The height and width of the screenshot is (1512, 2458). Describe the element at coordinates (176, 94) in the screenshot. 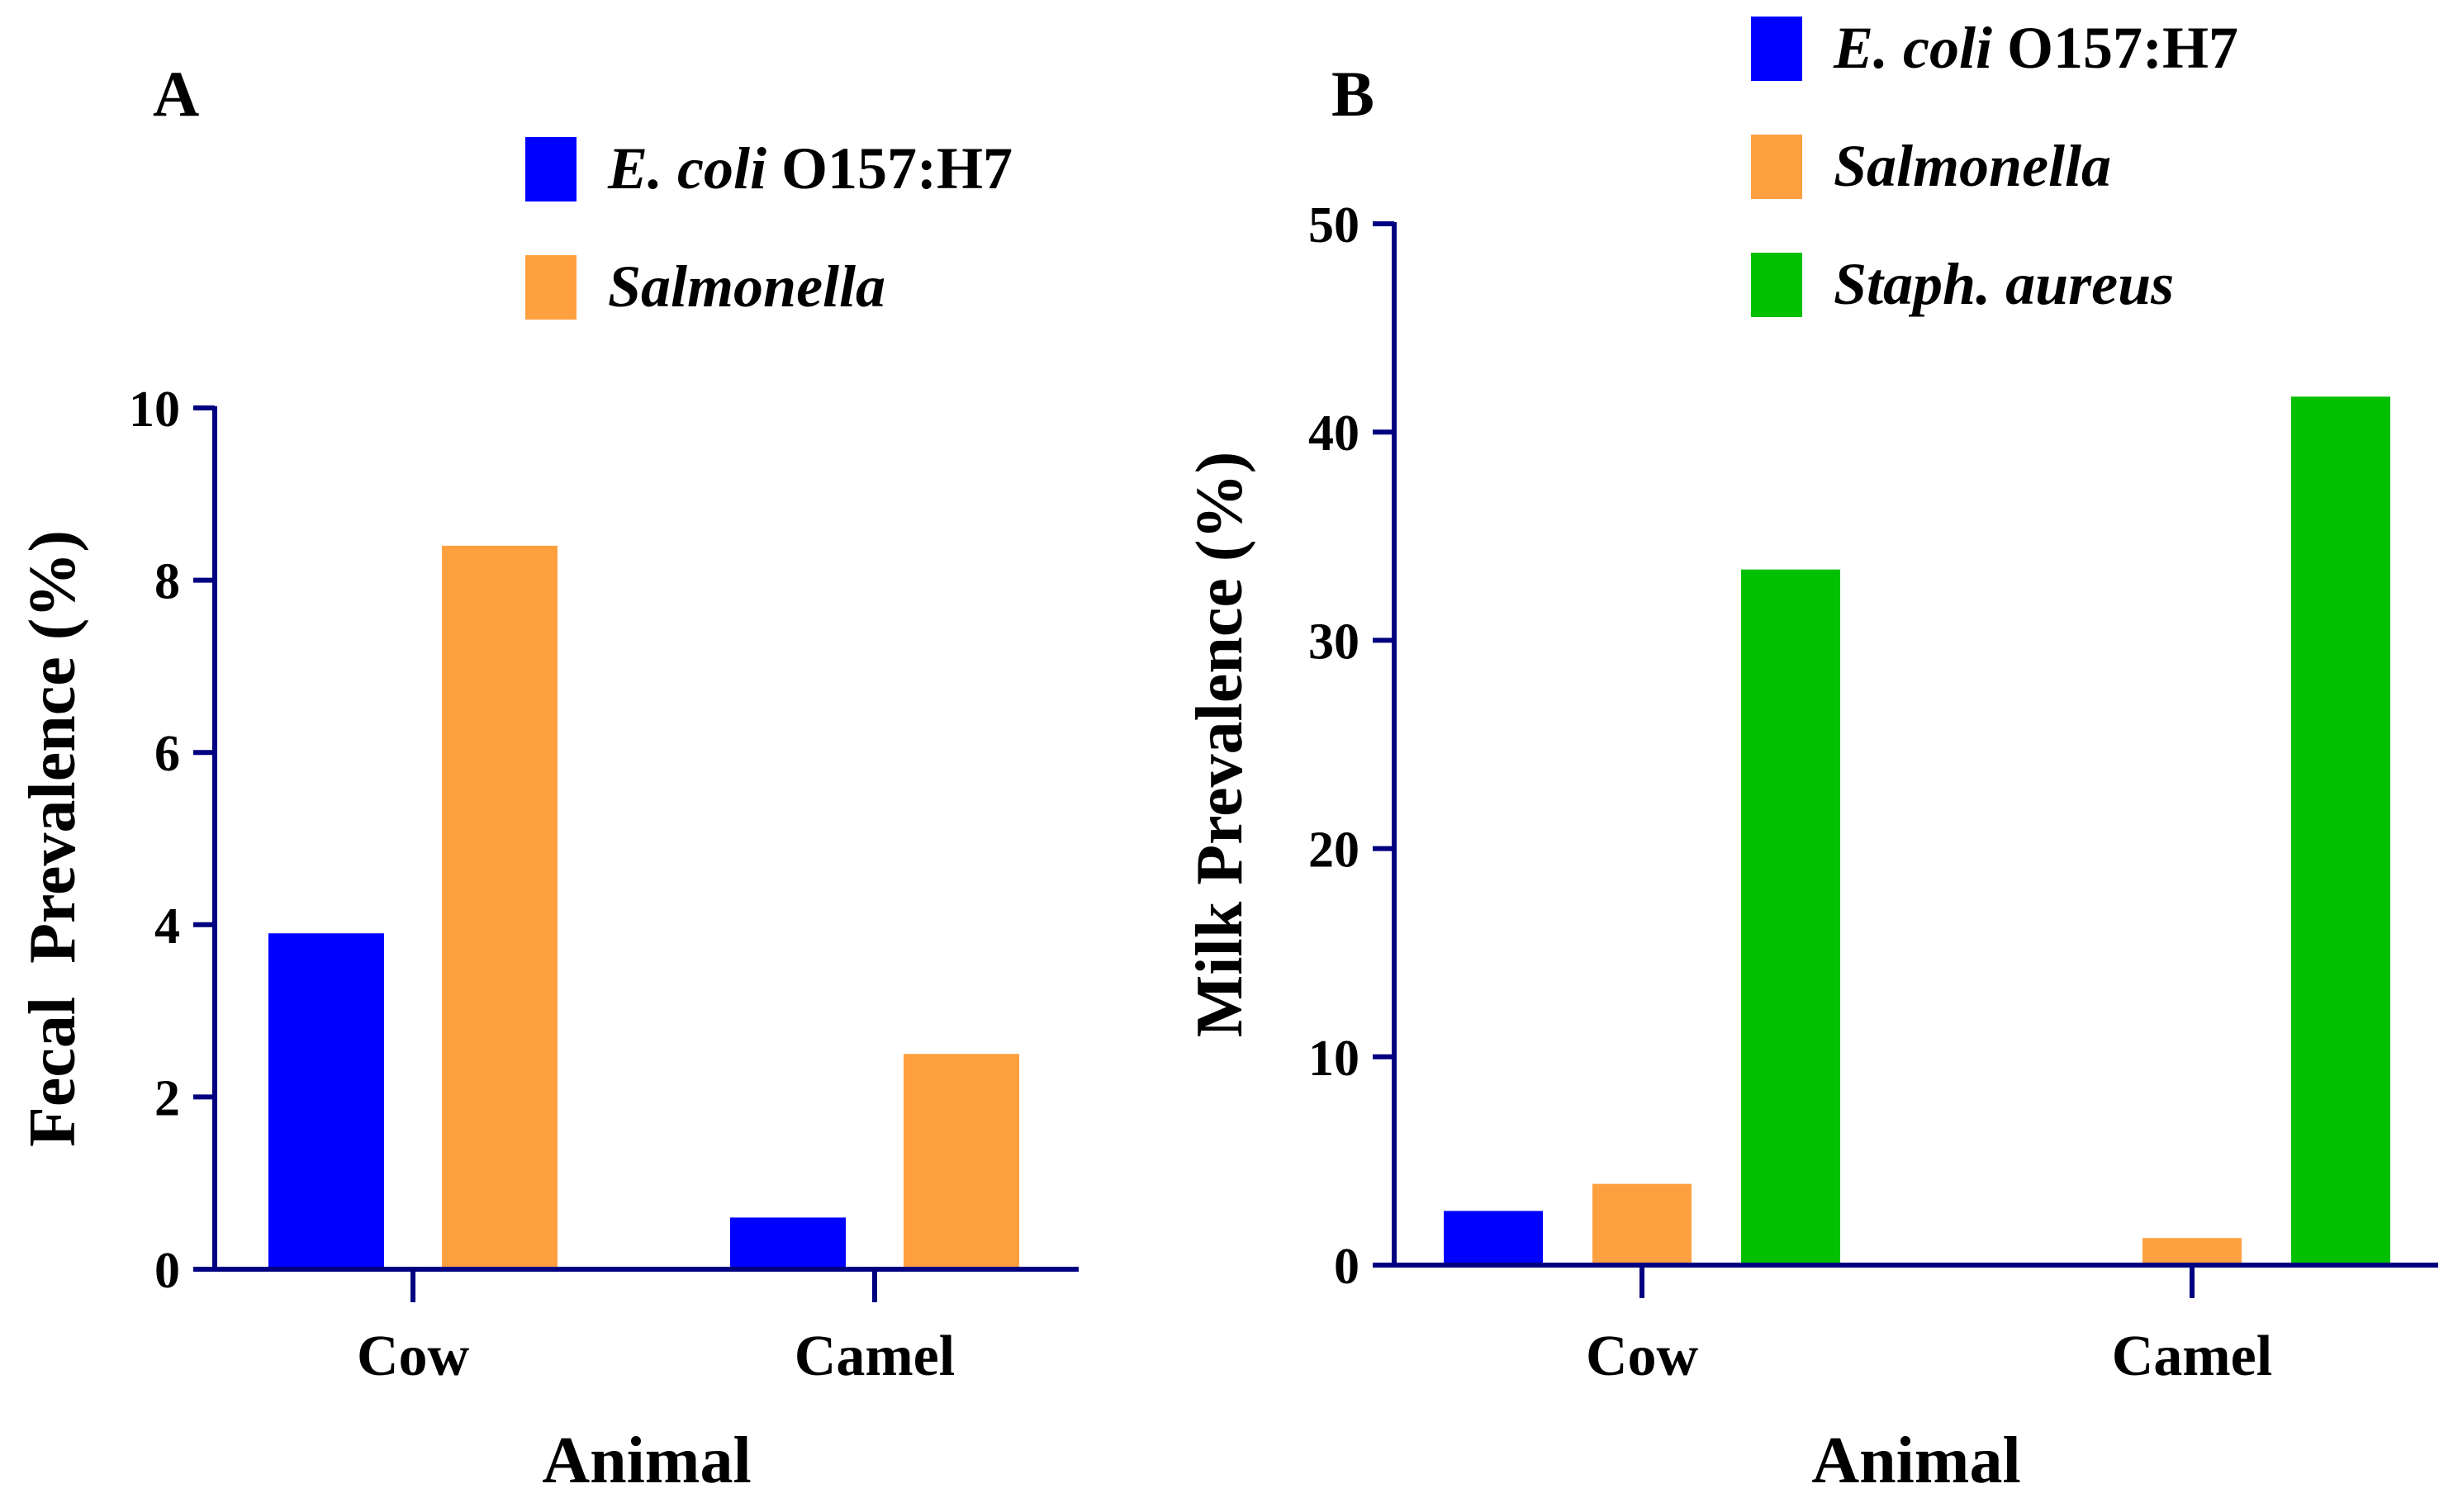

I see `panel-label: A` at that location.